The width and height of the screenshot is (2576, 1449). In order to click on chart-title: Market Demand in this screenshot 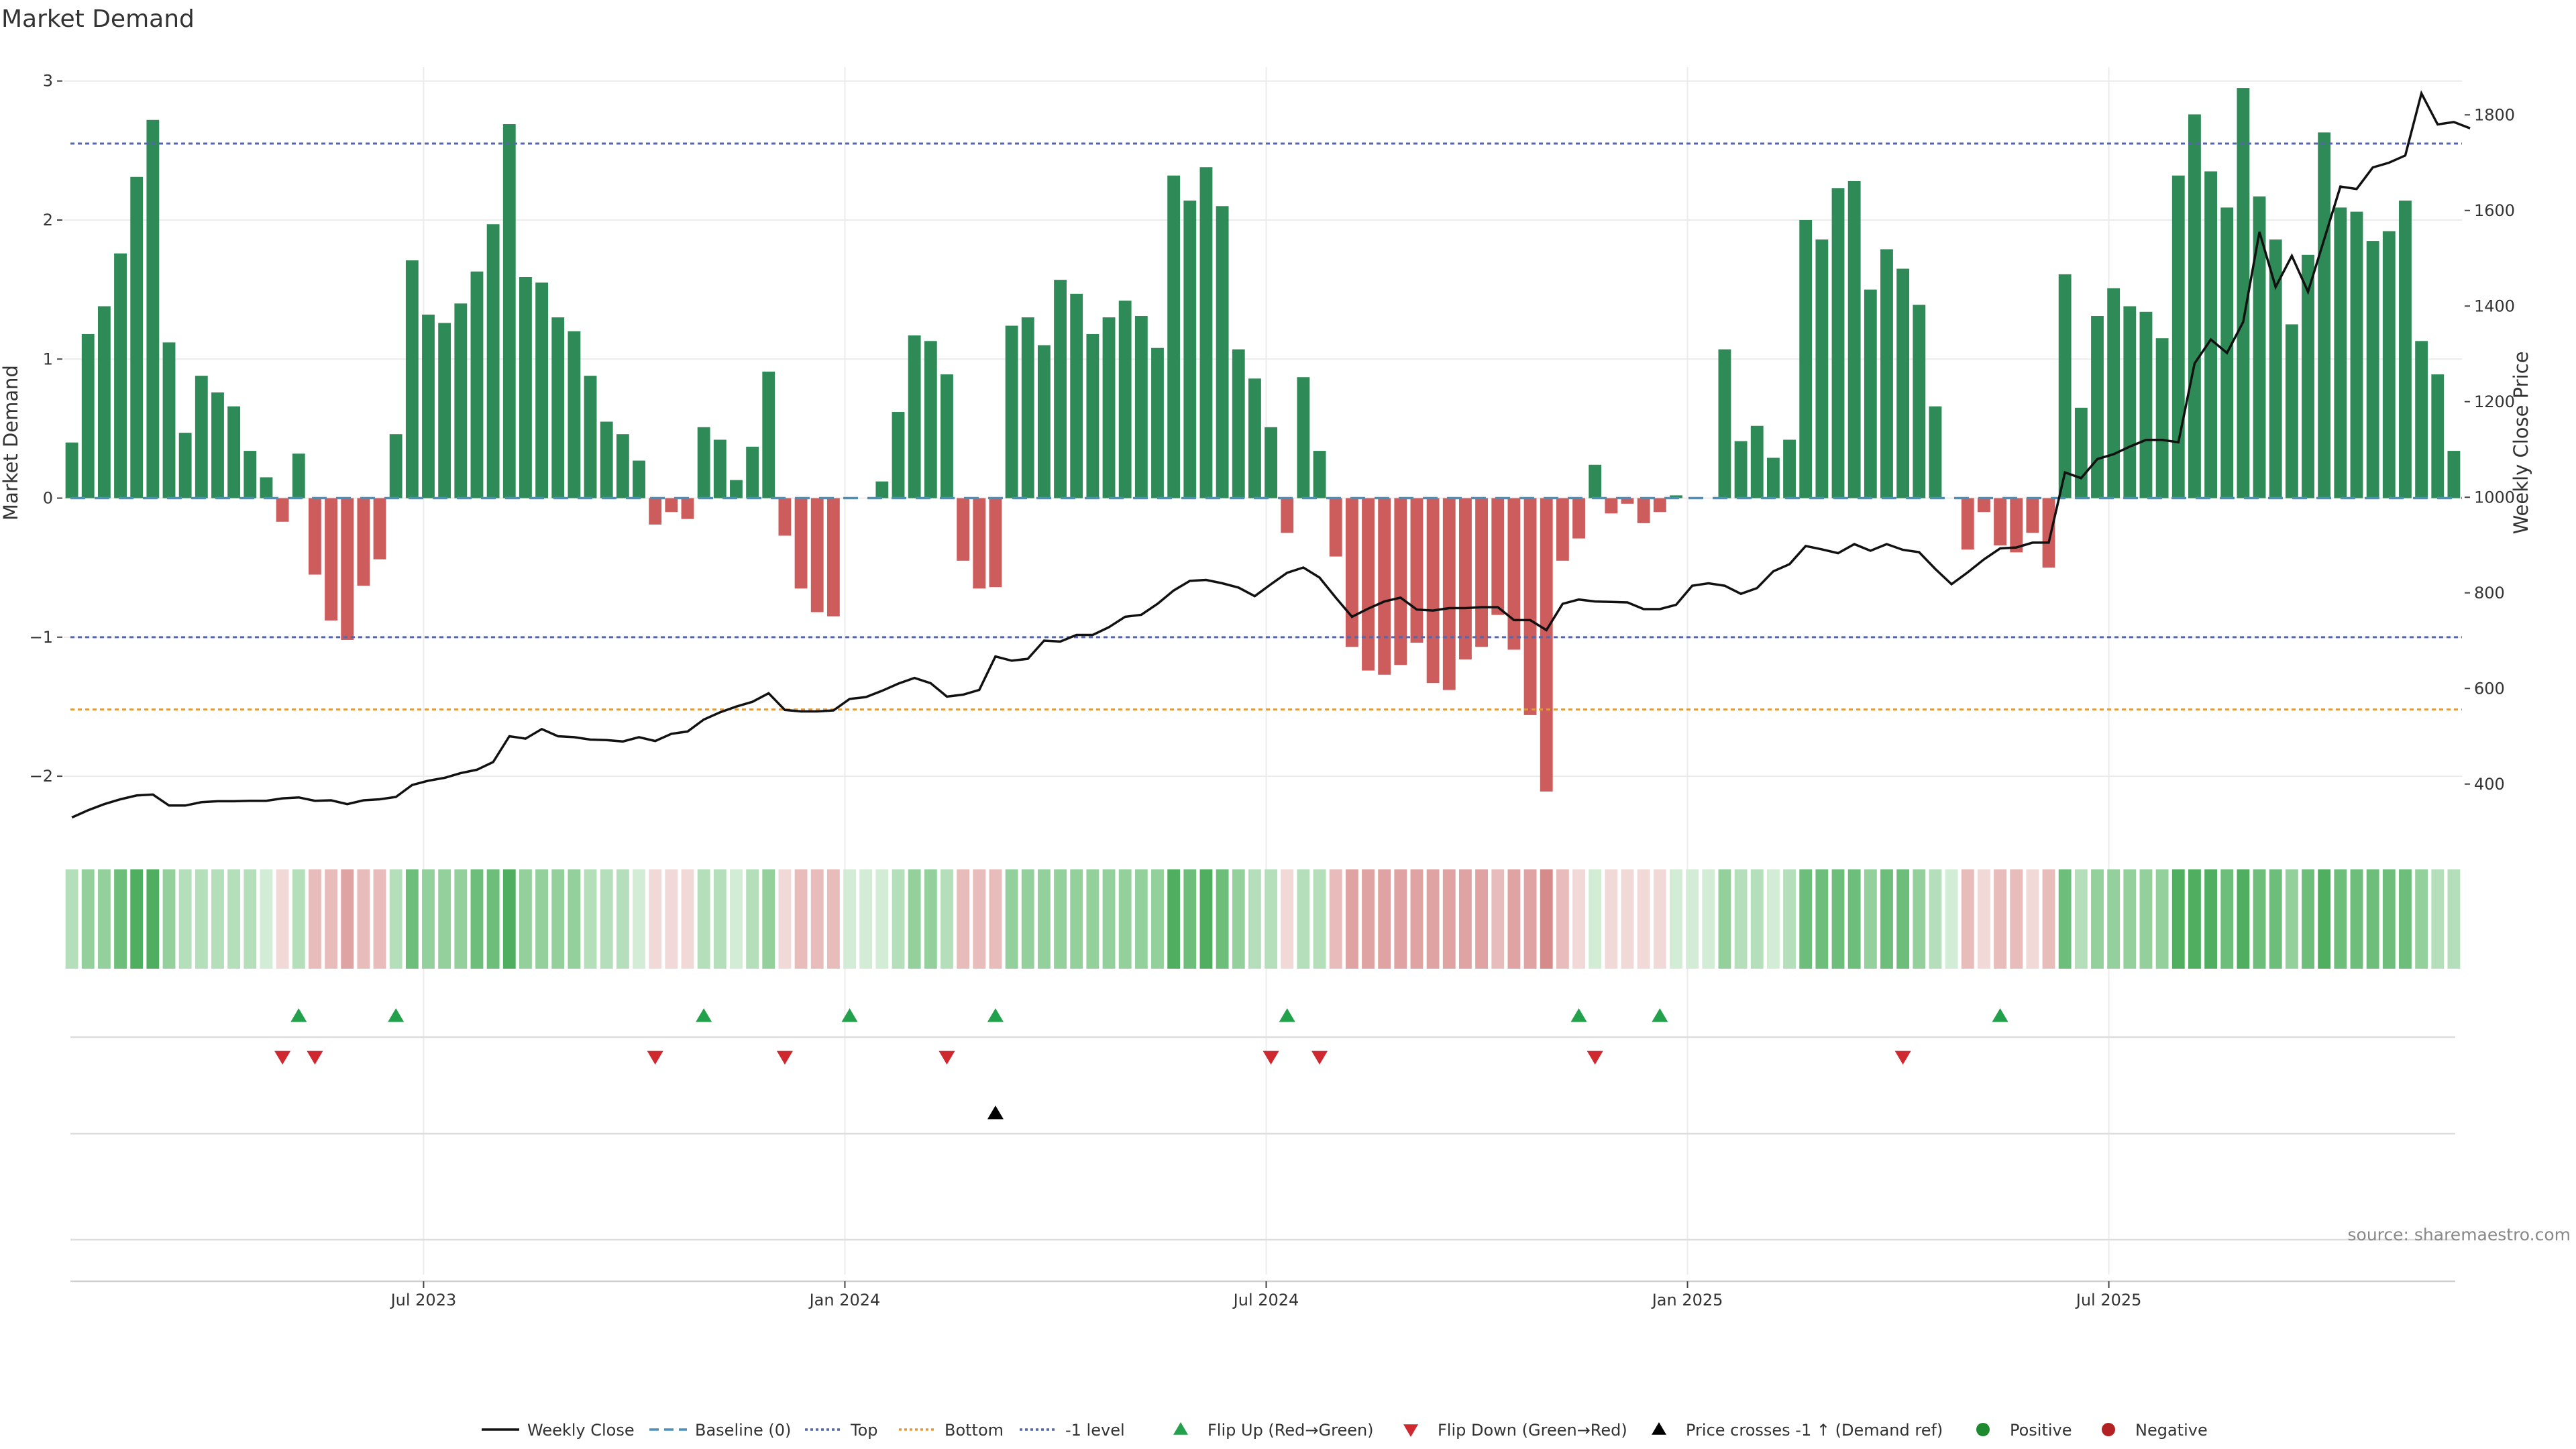, I will do `click(98, 19)`.